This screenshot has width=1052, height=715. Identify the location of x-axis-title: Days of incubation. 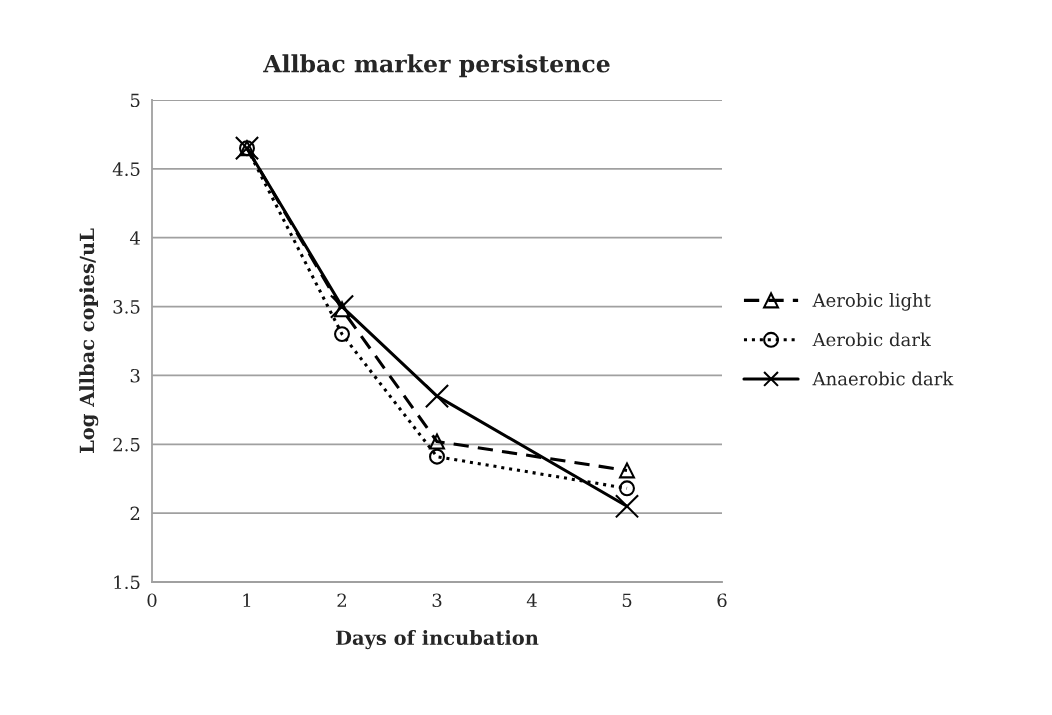
(437, 640).